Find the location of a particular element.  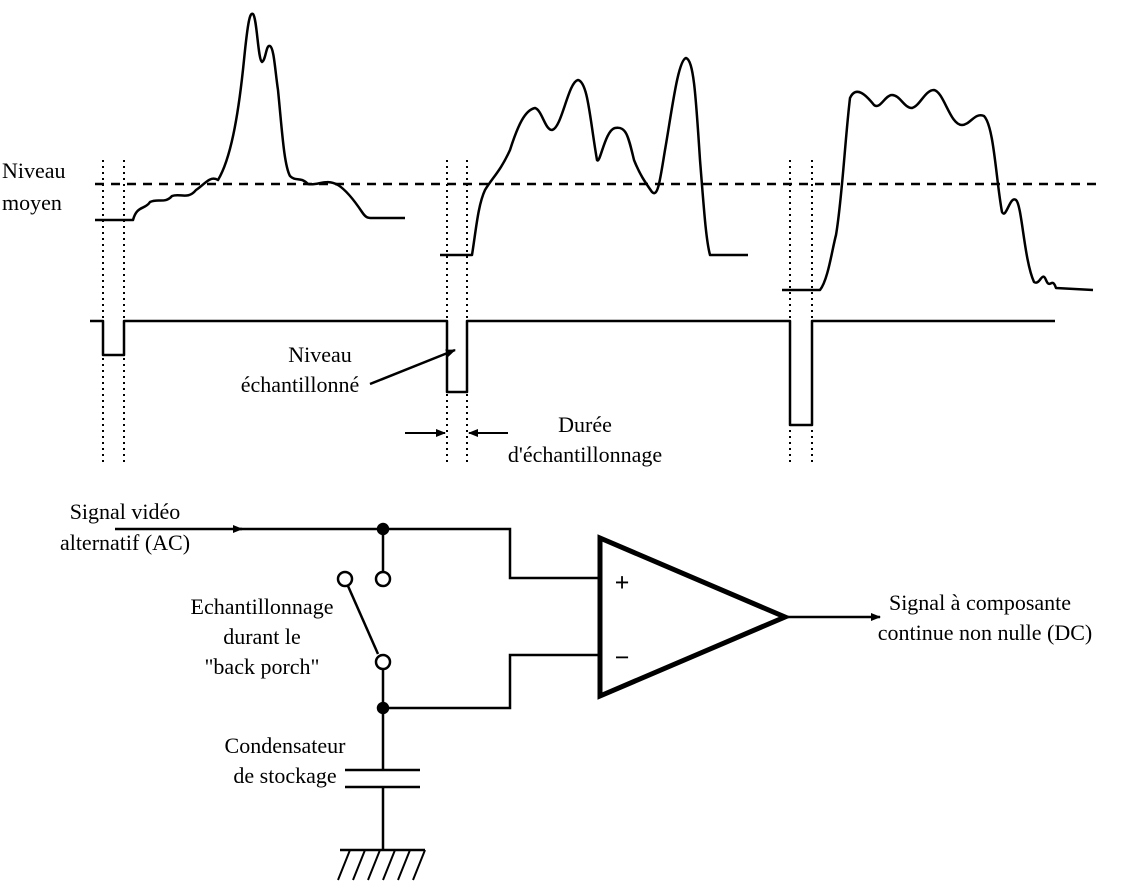

label: continue non nulle (DC) is located at coordinates (985, 632).